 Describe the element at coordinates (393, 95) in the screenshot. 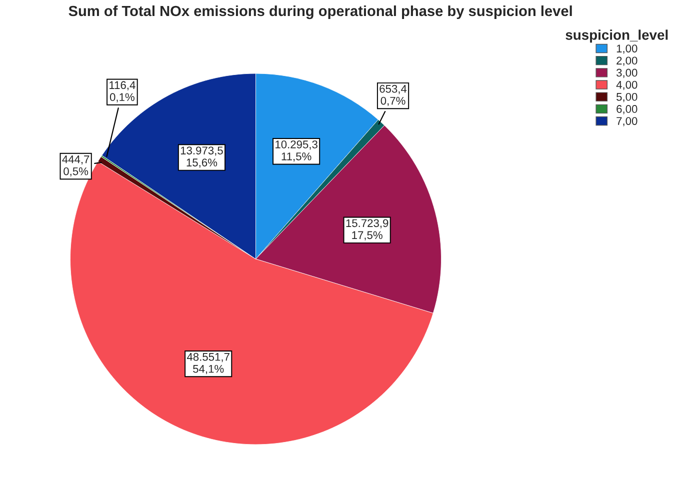

I see `data-label: 653,4 0,7%` at that location.